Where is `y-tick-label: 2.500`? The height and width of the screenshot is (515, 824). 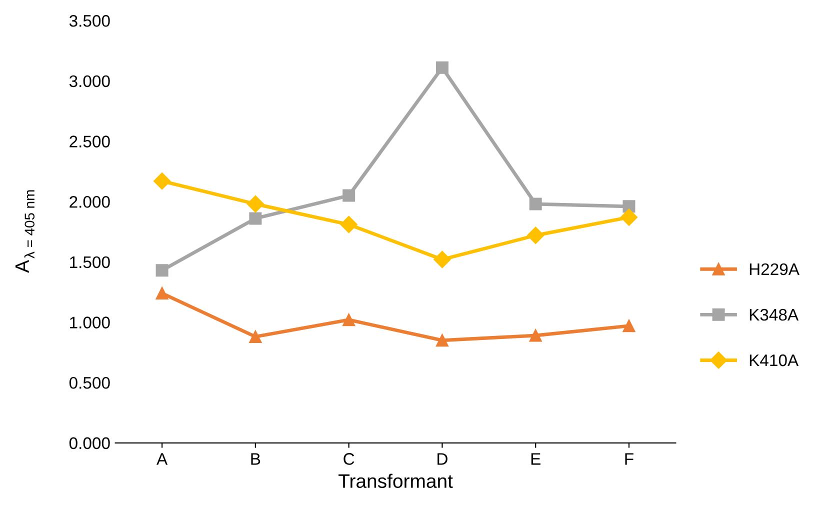 y-tick-label: 2.500 is located at coordinates (90, 142).